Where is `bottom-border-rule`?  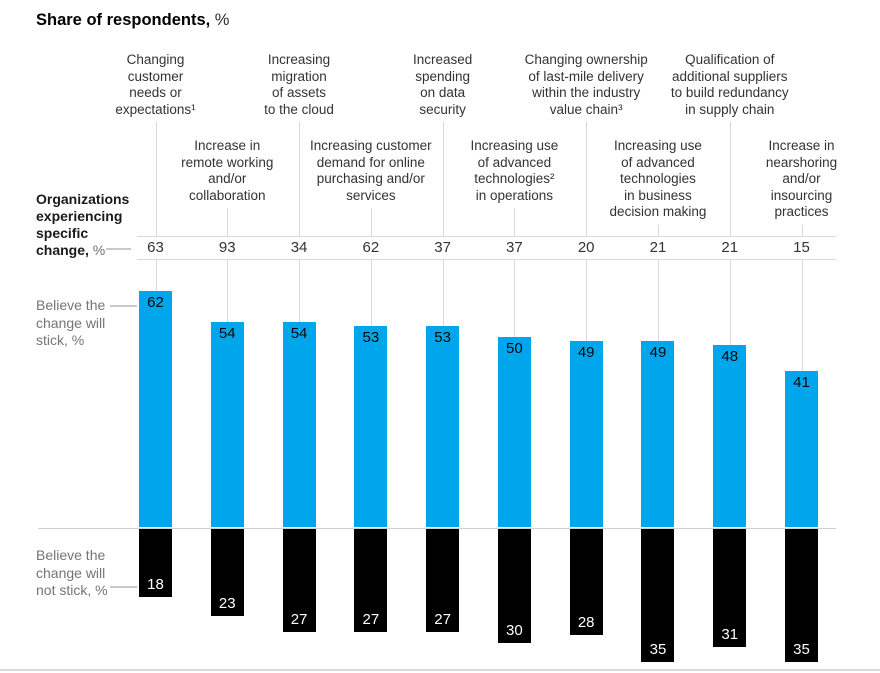
bottom-border-rule is located at coordinates (440, 670).